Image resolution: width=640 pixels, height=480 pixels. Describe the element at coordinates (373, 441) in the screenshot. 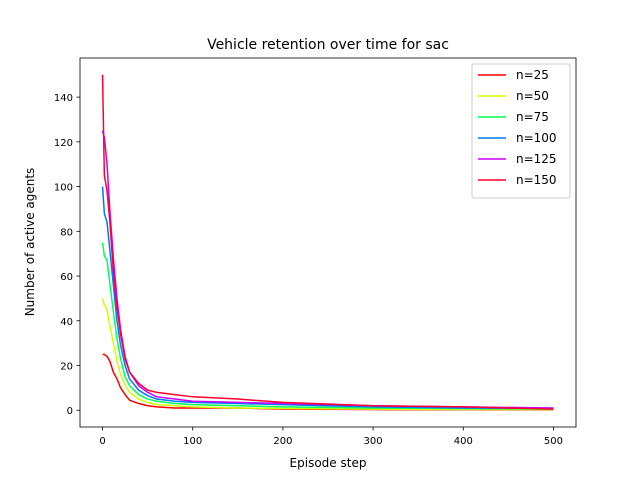

I see `x-tick-label: 300` at that location.